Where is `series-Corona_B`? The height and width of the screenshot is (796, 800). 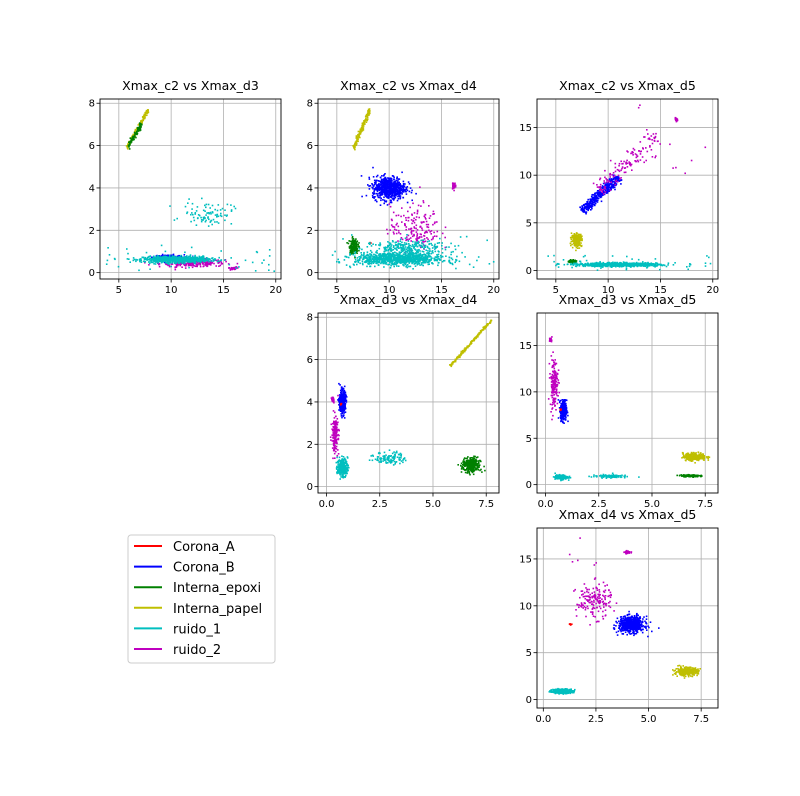 series-Corona_B is located at coordinates (388, 186).